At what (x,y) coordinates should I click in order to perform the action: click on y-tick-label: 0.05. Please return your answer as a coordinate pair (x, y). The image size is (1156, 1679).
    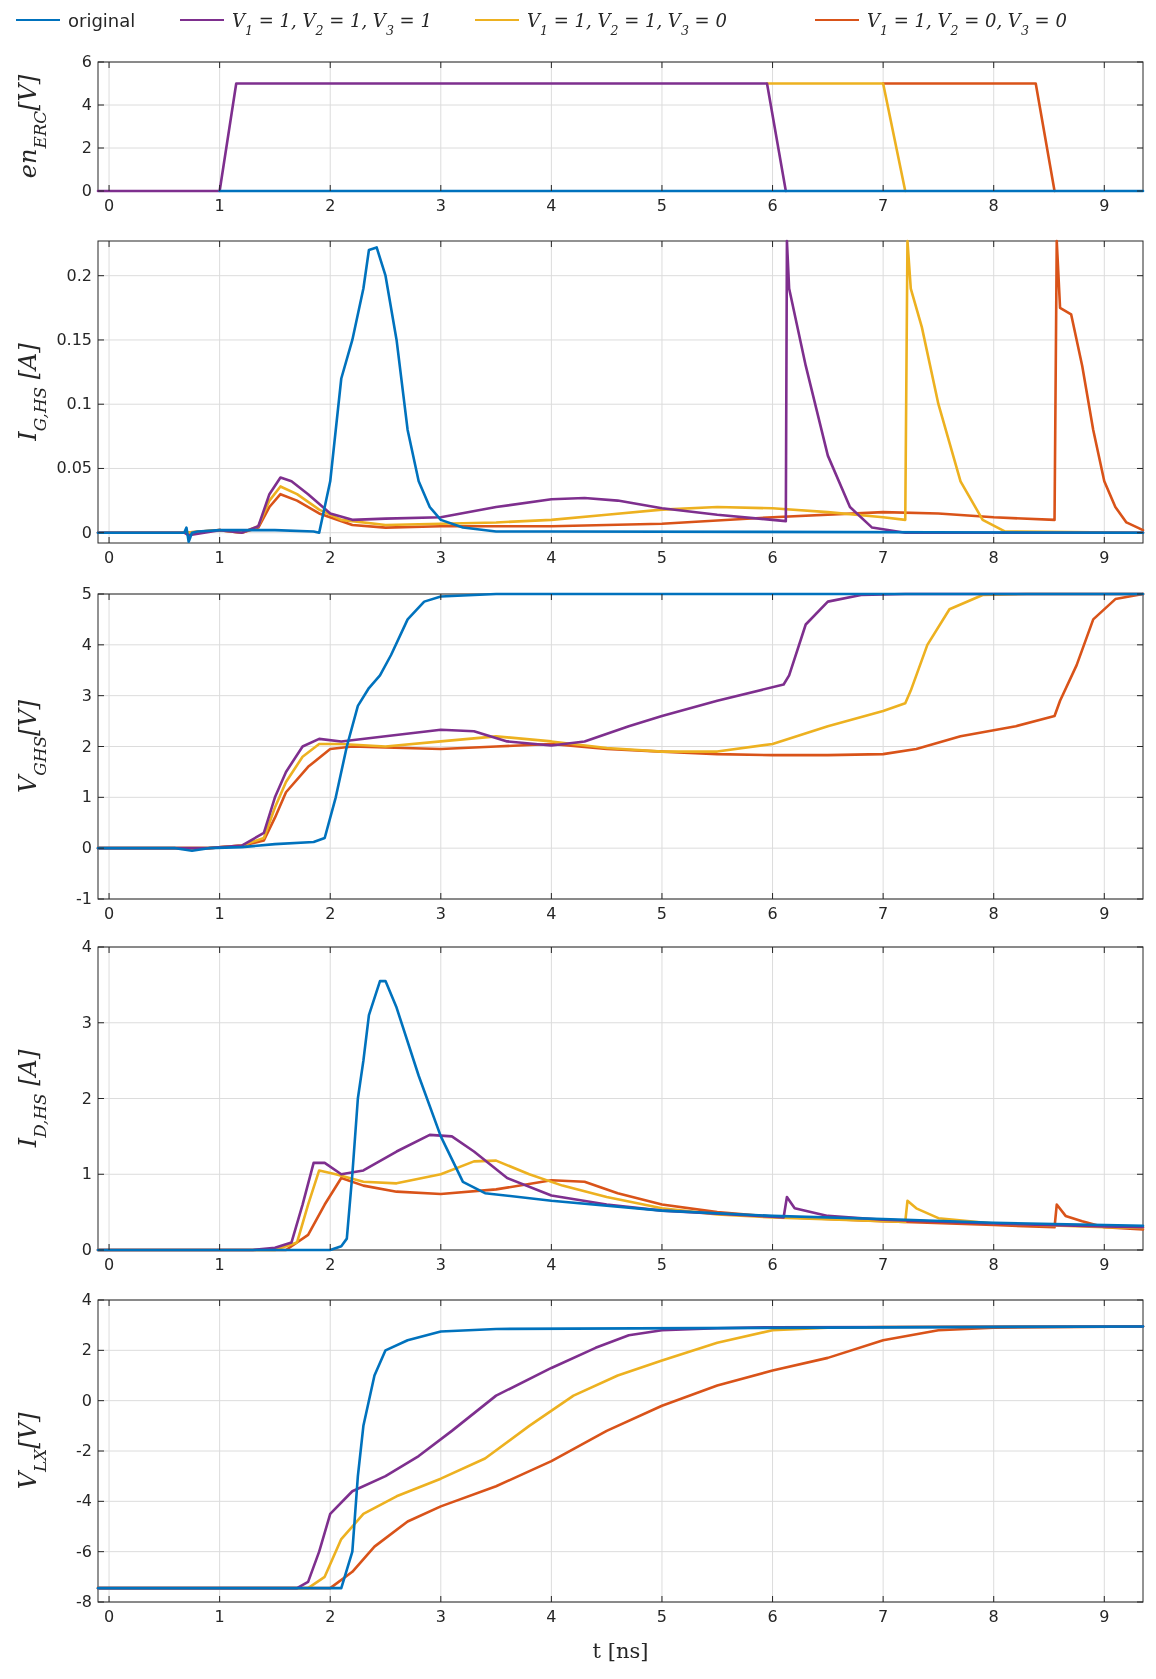
    Looking at the image, I should click on (74, 468).